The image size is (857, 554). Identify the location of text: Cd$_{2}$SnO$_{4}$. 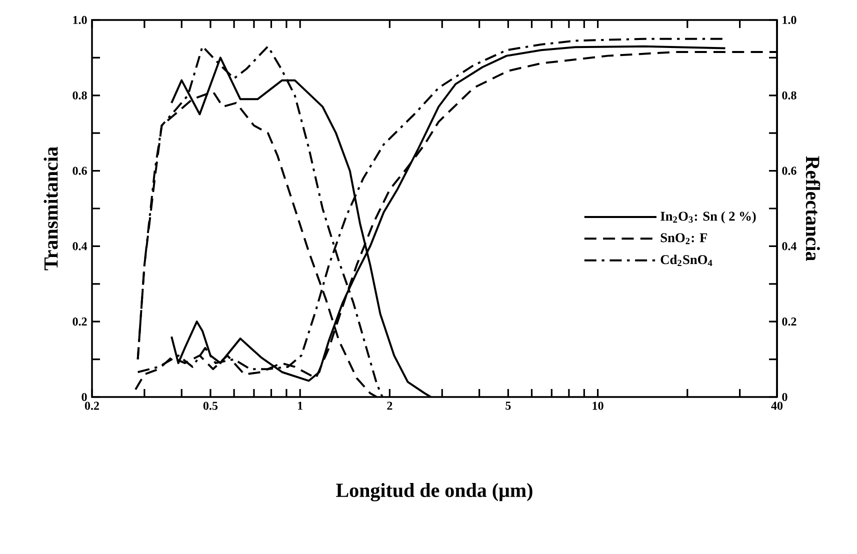
(686, 260).